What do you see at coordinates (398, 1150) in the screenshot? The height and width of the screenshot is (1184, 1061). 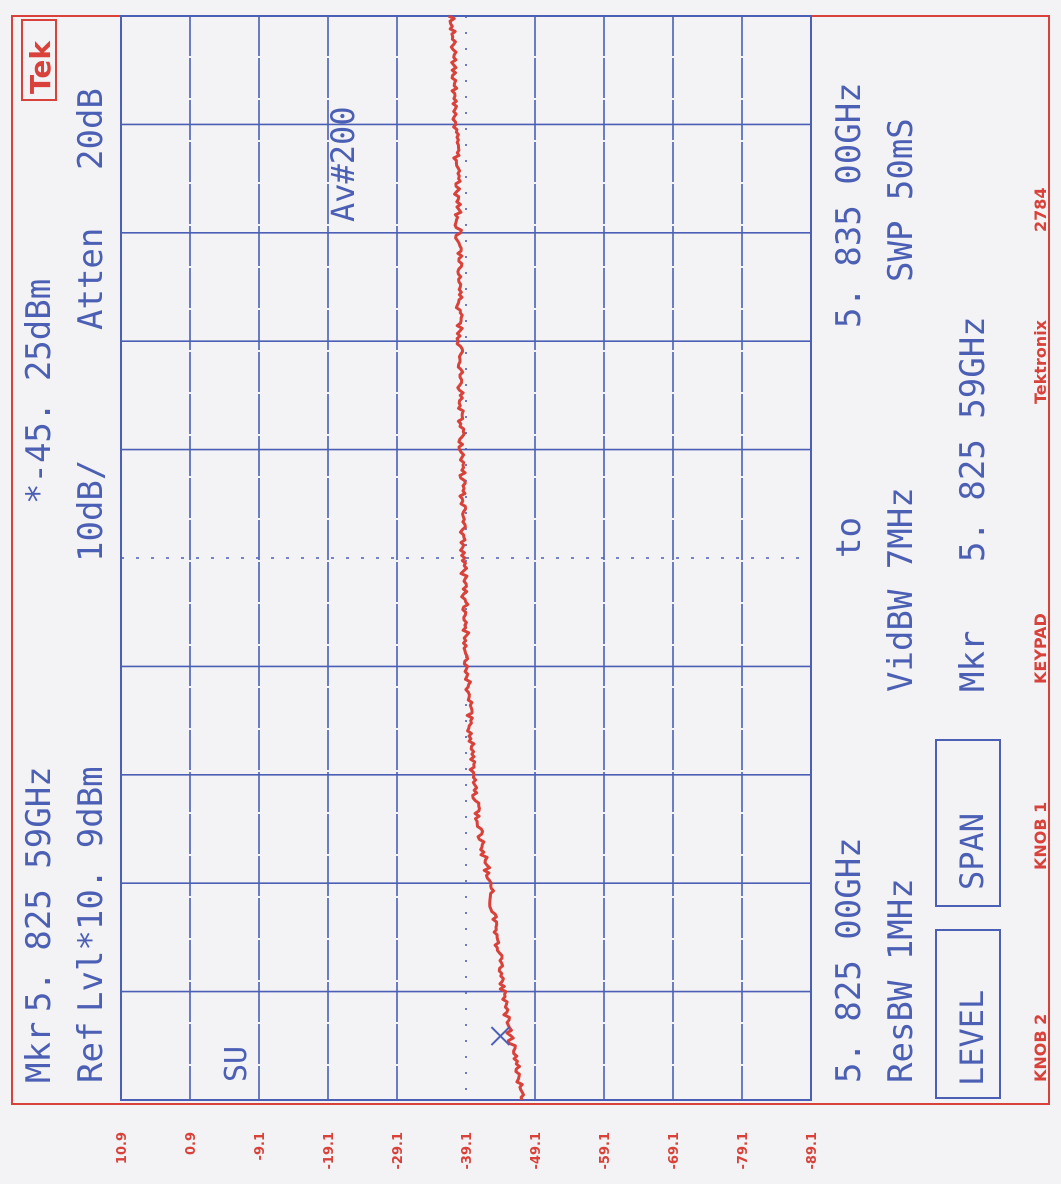 I see `y-tick-label: -29.1` at bounding box center [398, 1150].